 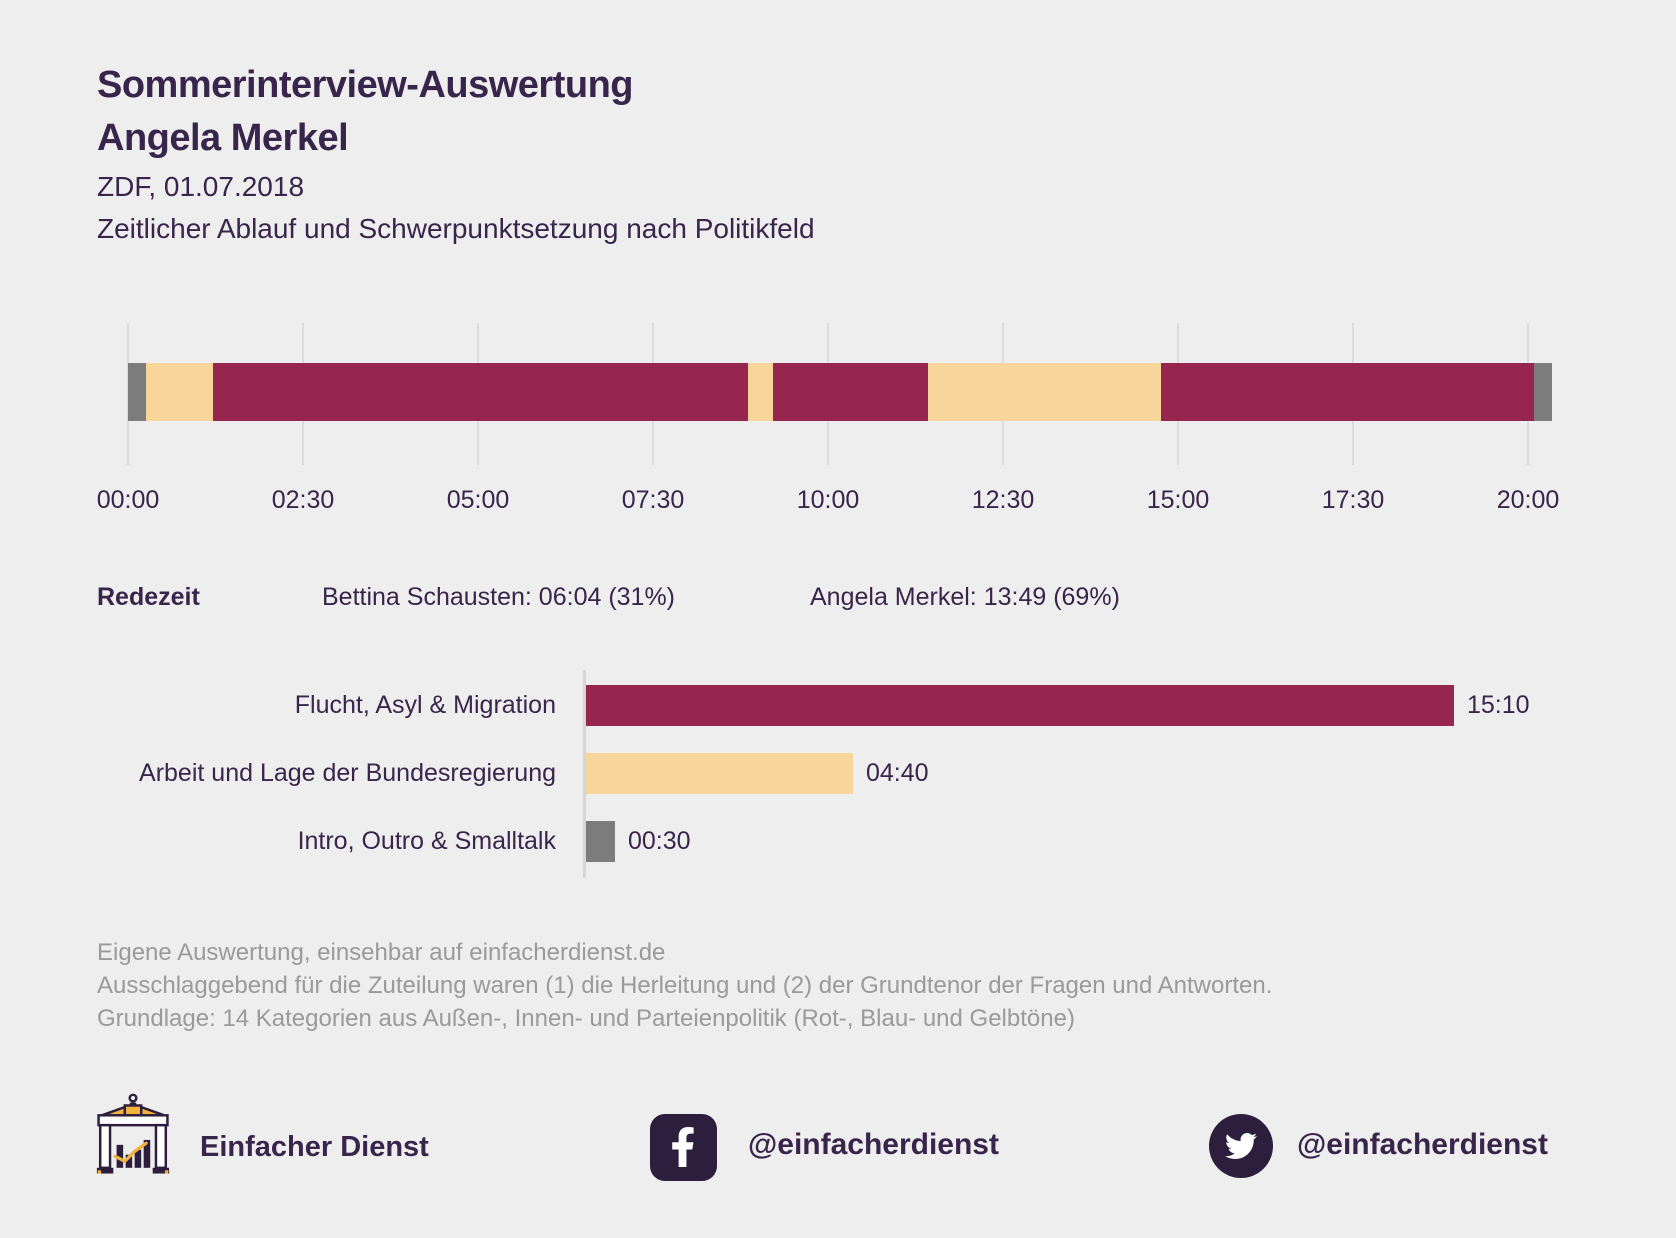 I want to click on redezeit-speaker-merkel: Angela Merkel: 13:49 (69%), so click(x=965, y=597).